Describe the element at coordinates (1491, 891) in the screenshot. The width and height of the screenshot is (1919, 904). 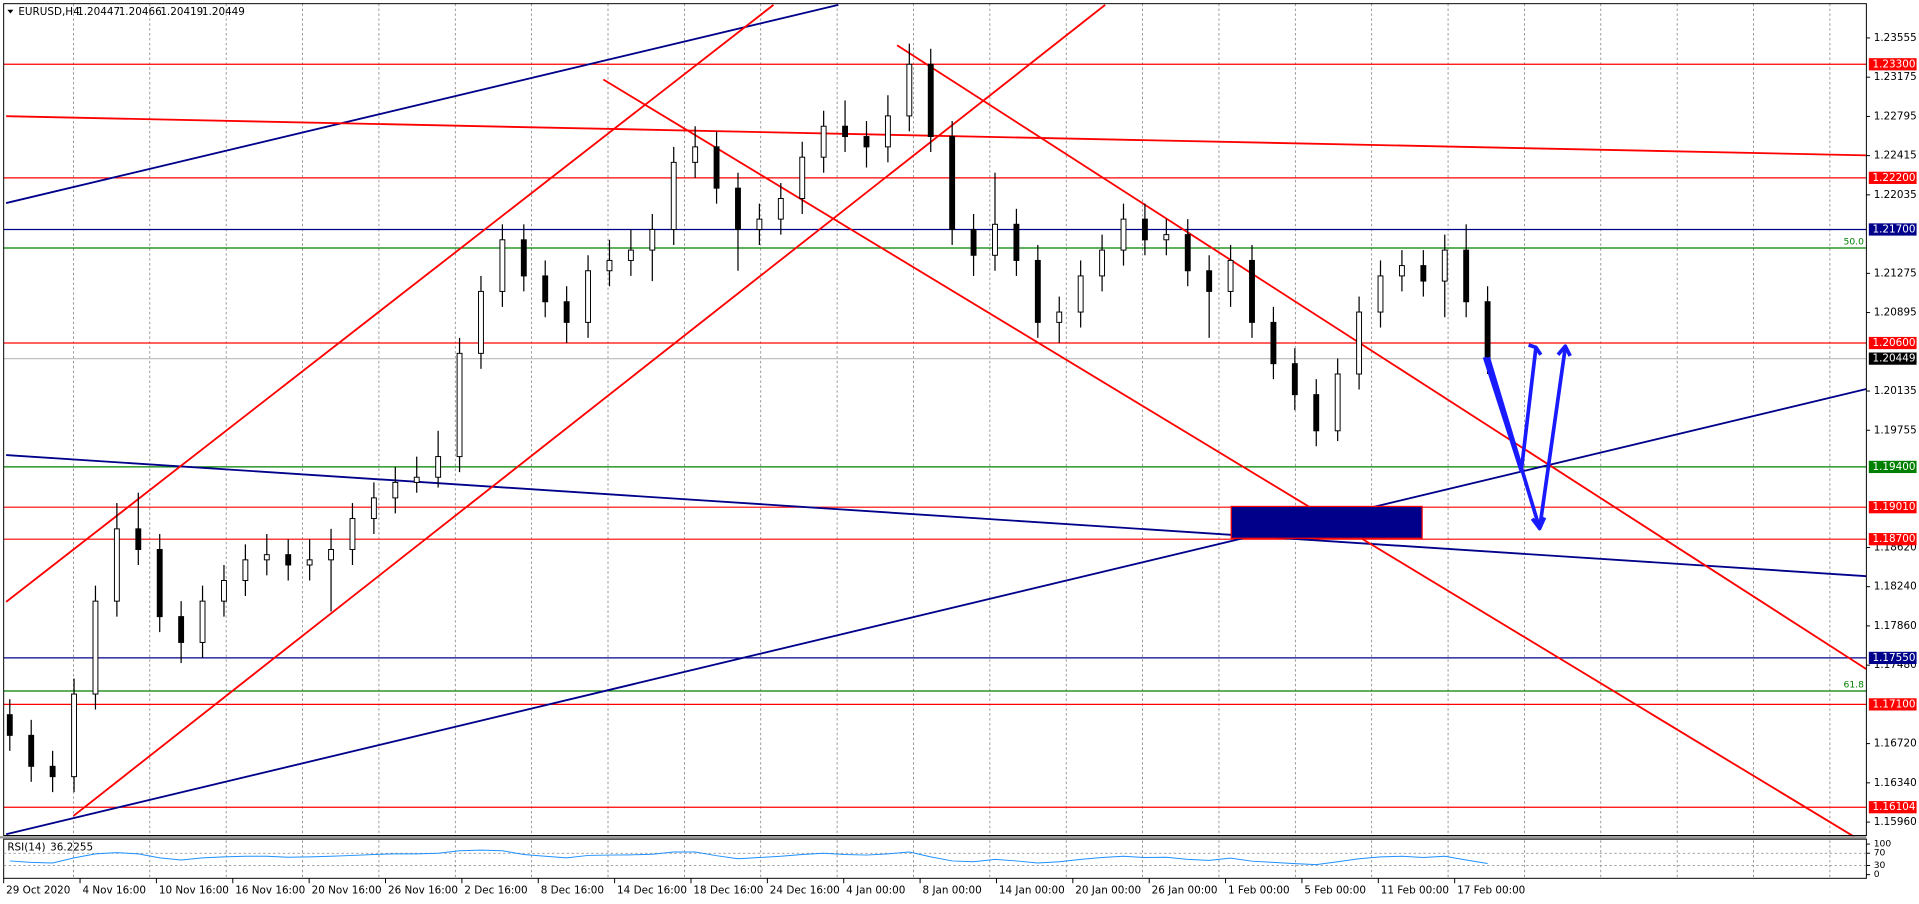
I see `x-tick-label: 17 Feb 00:00` at that location.